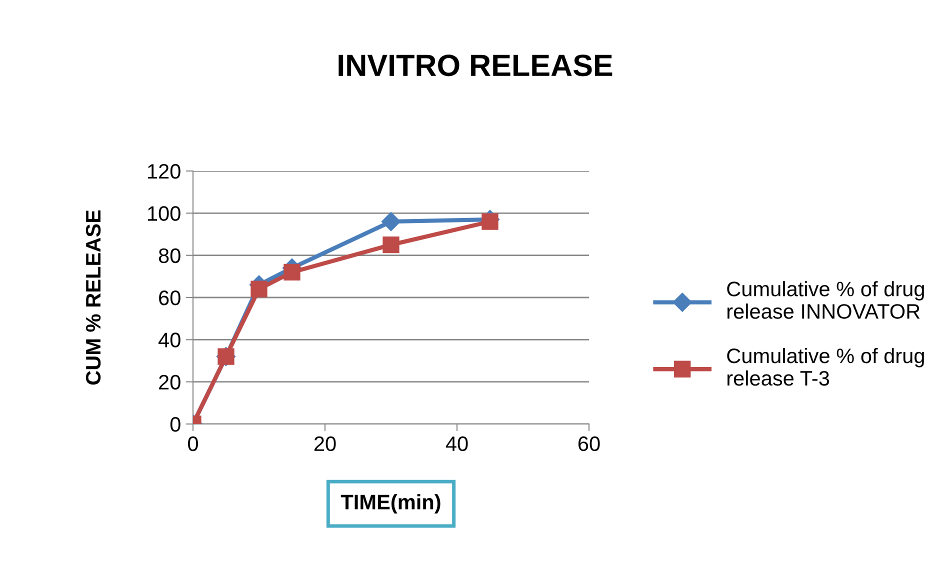  I want to click on legend-label: Cumulative % of drug release T-3, so click(825, 367).